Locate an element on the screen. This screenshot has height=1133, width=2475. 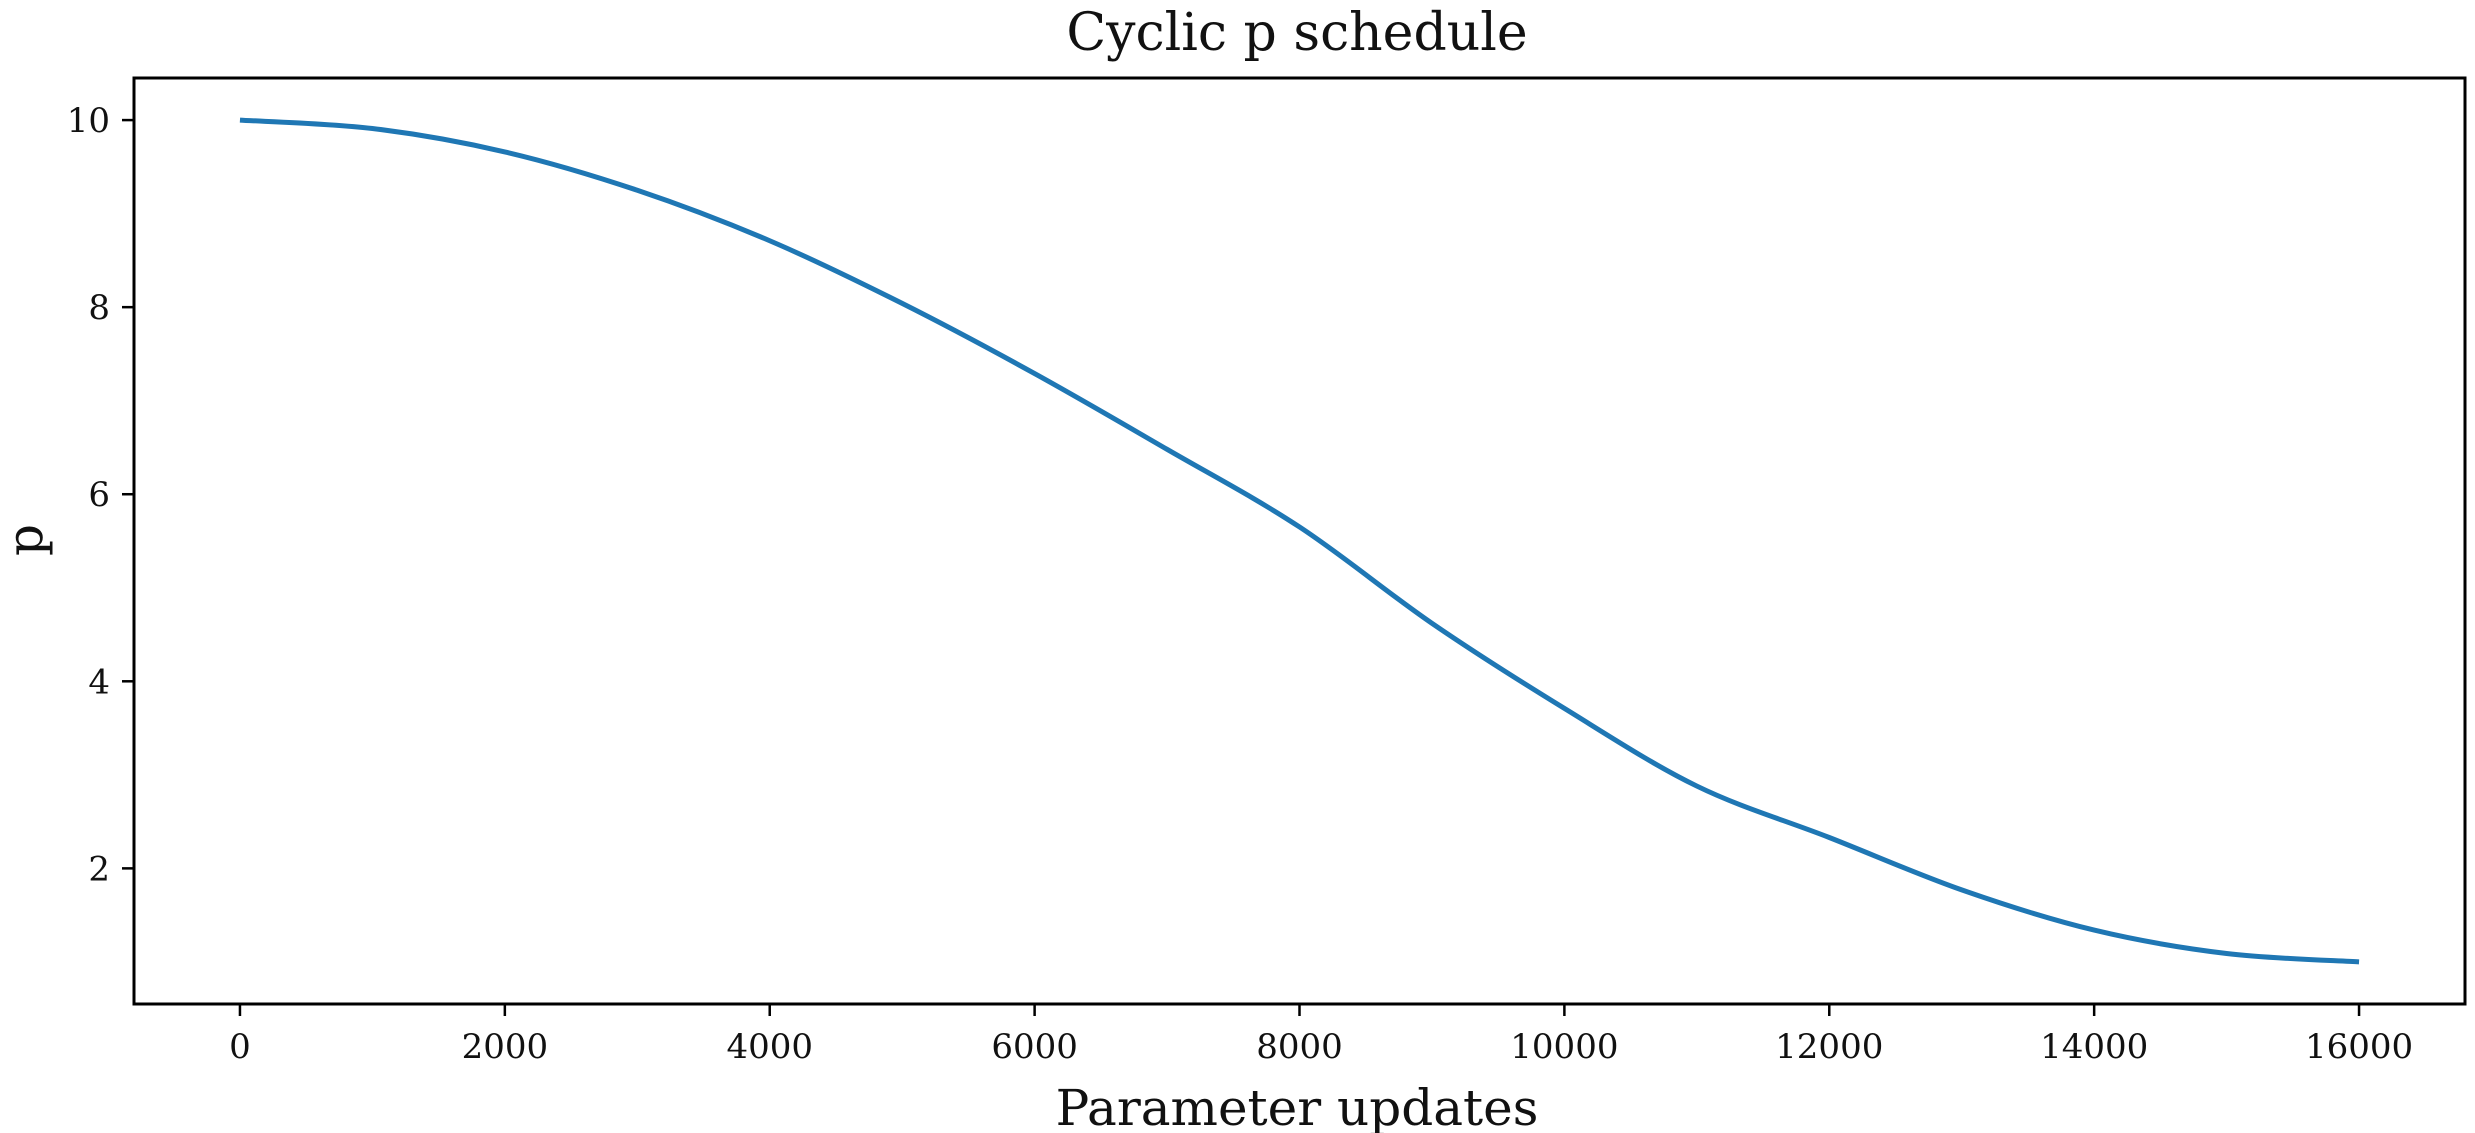
x-axis-ticks: 0 2000 4000 6000 8000 10000 12000 14000 16000 is located at coordinates (1321, 1035).